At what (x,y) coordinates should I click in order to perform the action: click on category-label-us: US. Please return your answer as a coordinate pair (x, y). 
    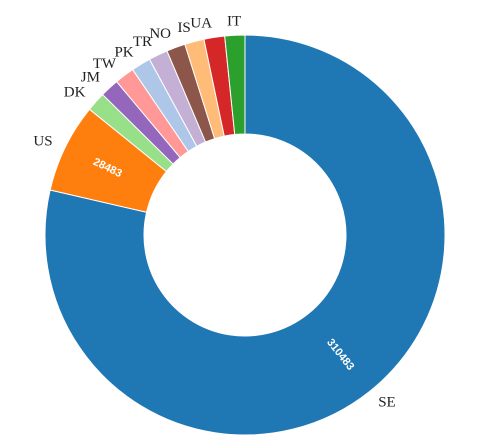
    Looking at the image, I should click on (42, 141).